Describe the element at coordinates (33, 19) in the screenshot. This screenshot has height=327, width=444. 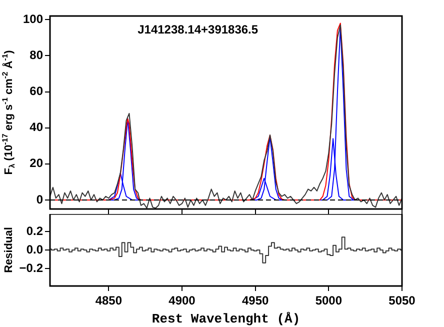
I see `y-tick-label: 100` at that location.